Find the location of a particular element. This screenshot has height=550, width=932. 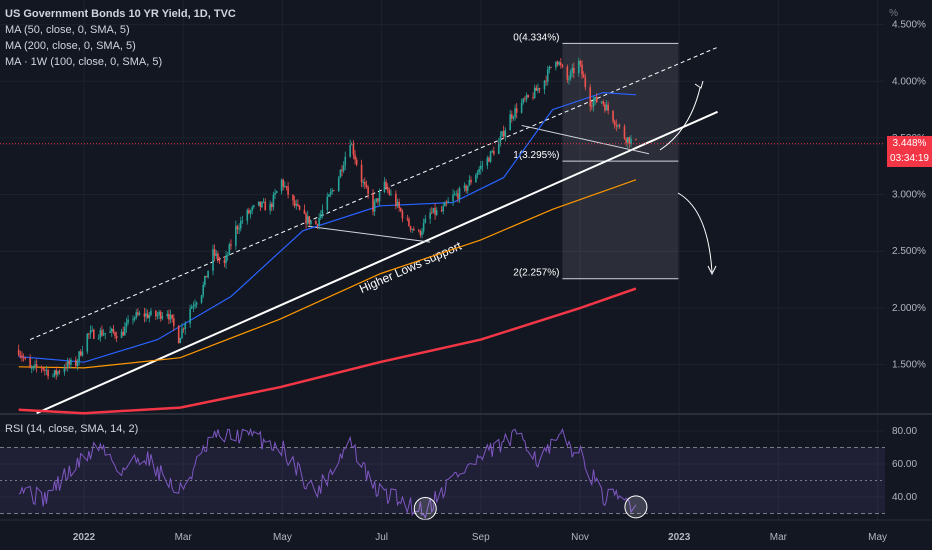

time-axis-tick: Mar is located at coordinates (779, 537).